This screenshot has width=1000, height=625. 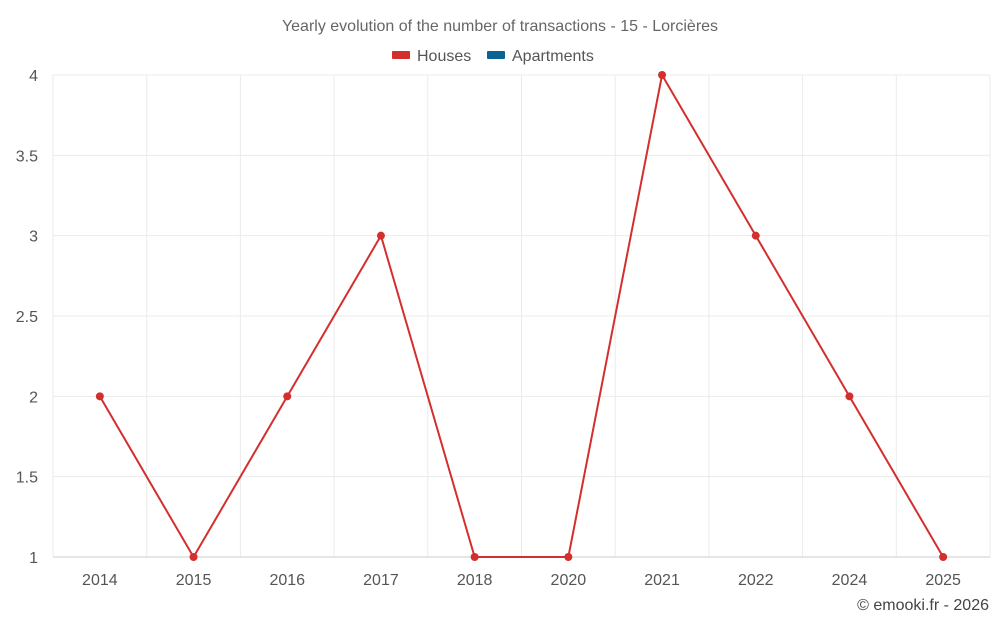 What do you see at coordinates (568, 557) in the screenshot?
I see `data-point-houses-2020` at bounding box center [568, 557].